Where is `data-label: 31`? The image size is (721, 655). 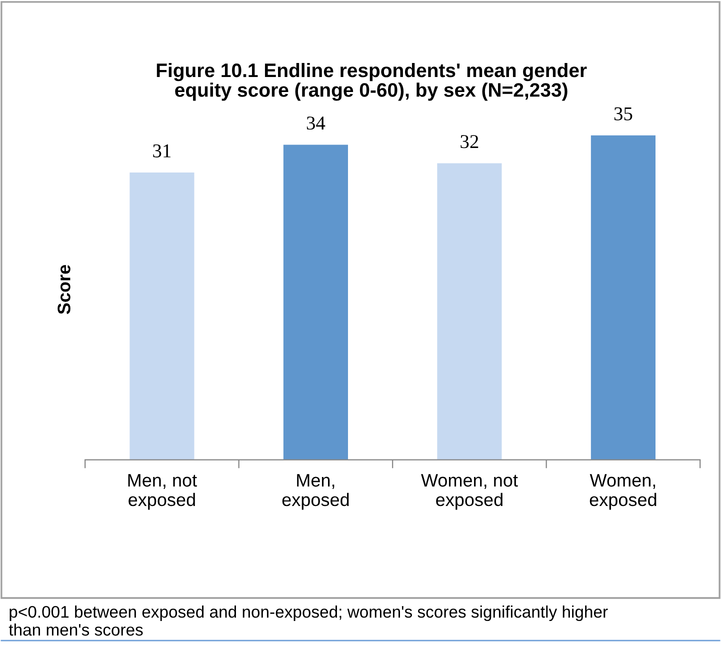 data-label: 31 is located at coordinates (162, 151).